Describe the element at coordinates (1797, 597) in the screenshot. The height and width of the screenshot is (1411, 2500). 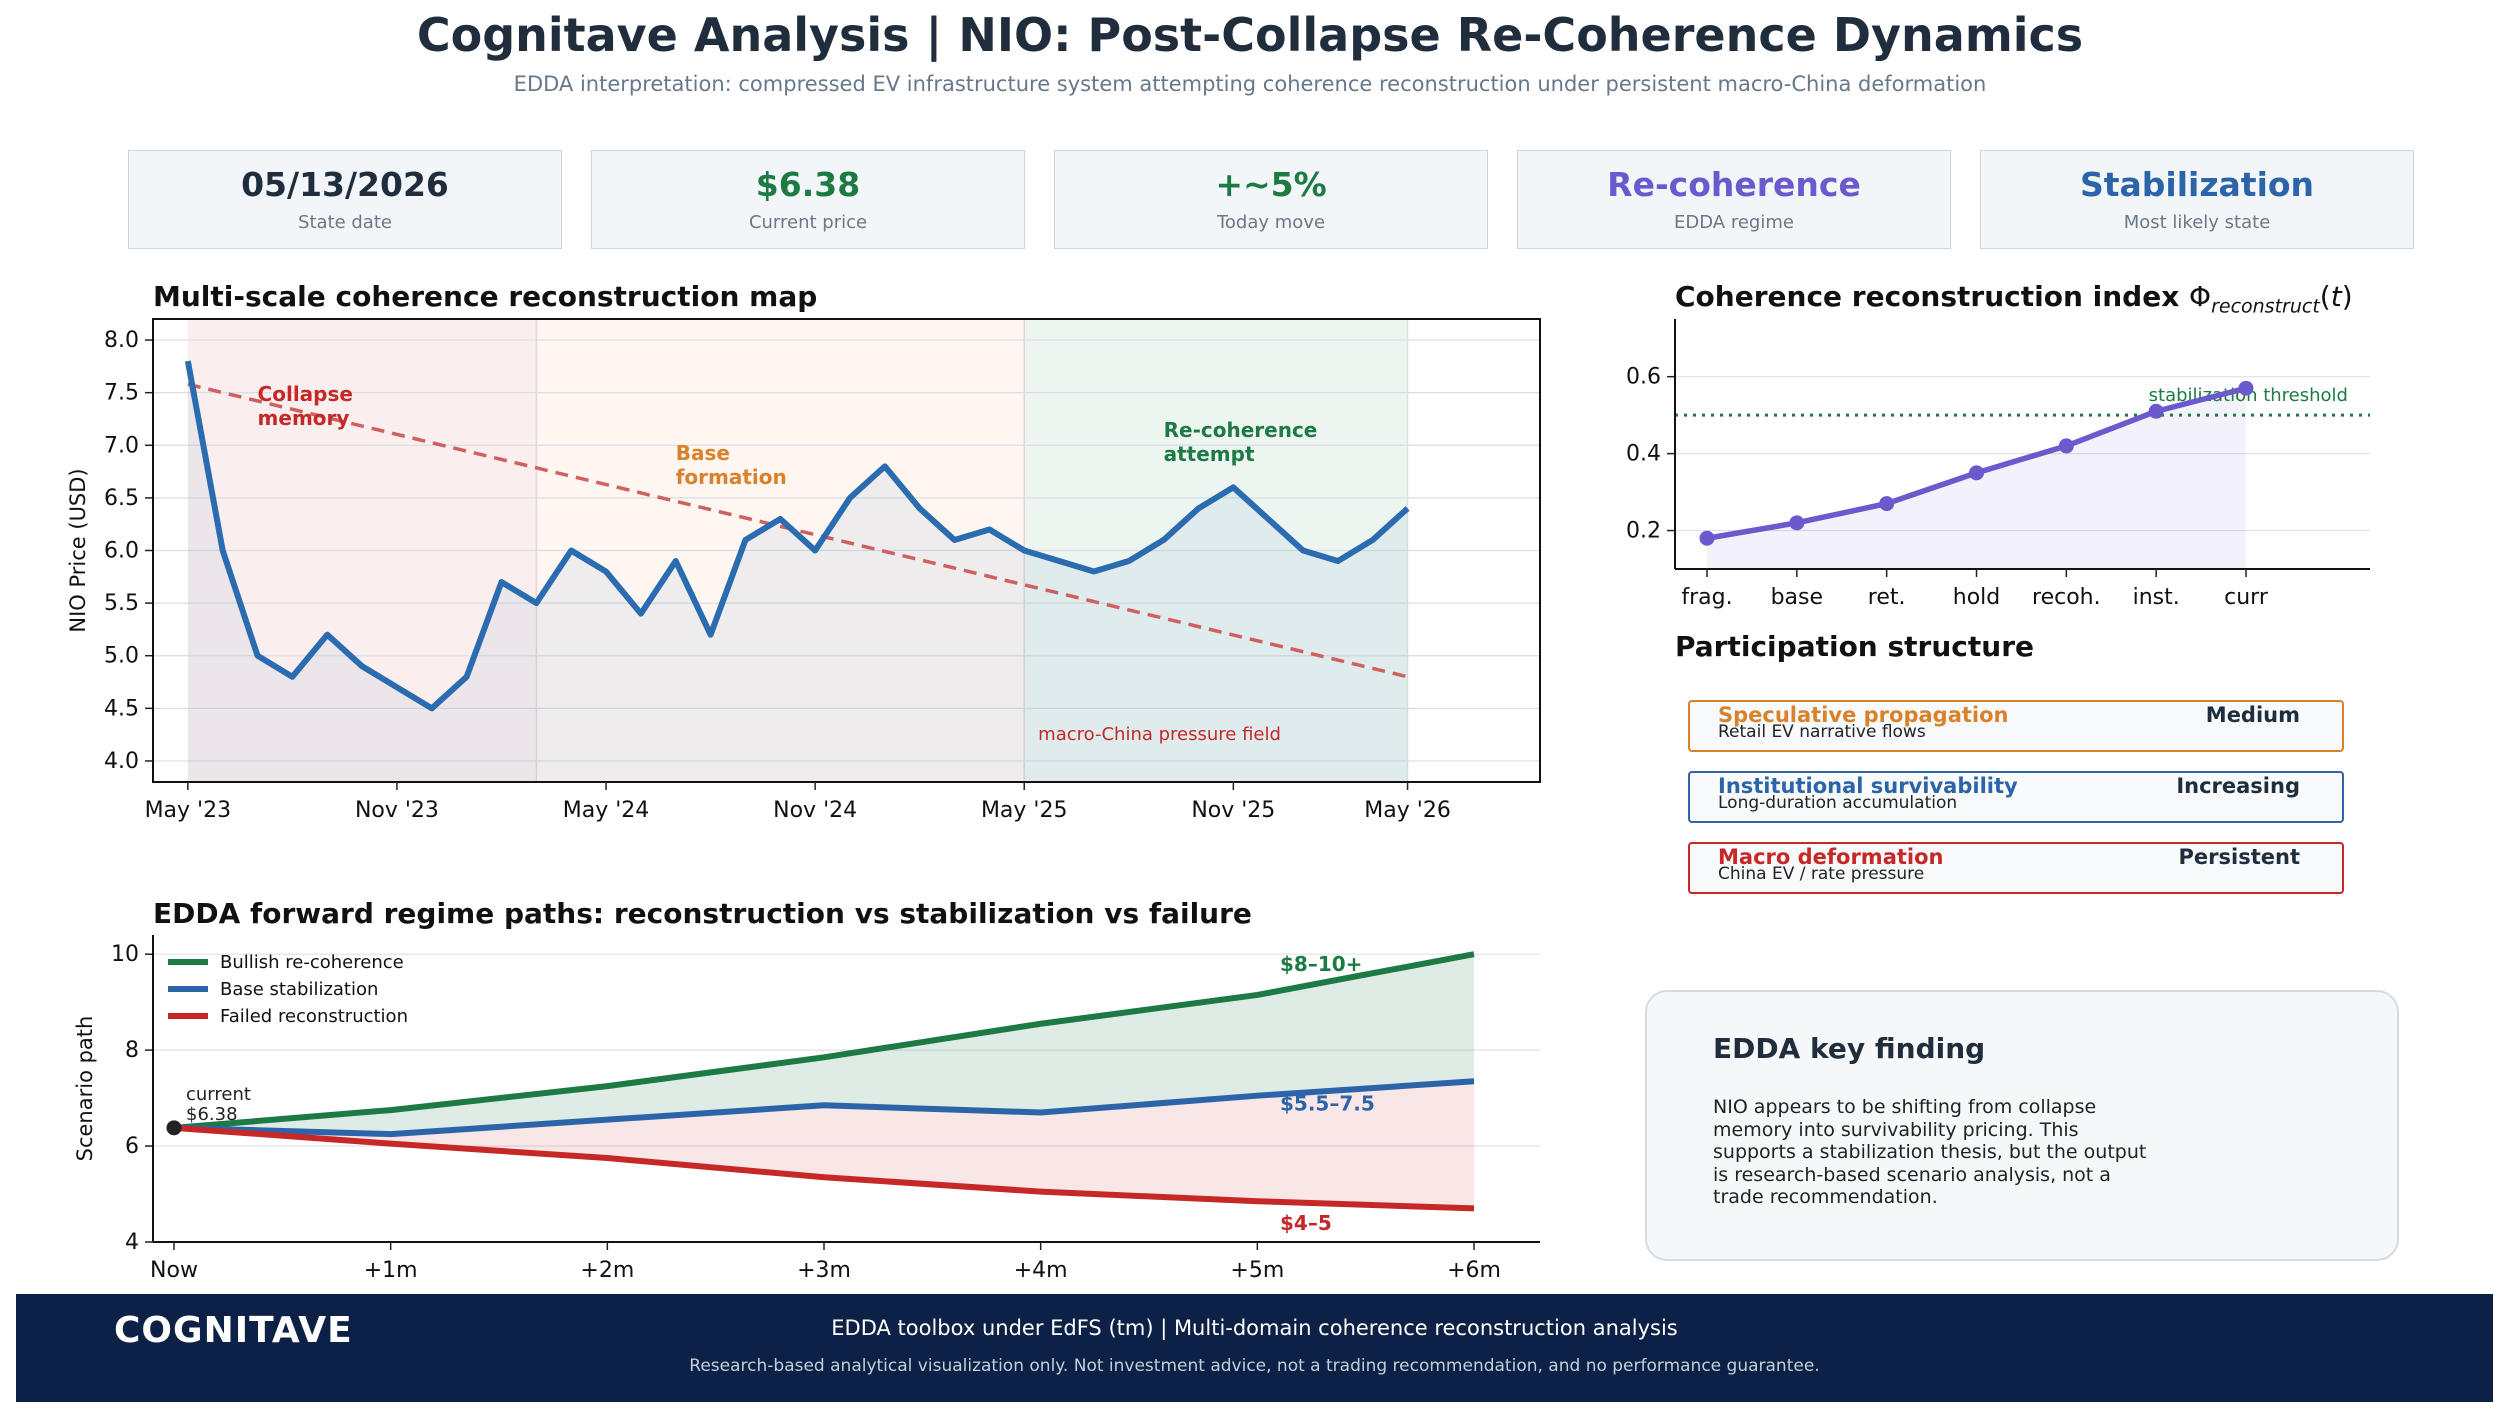
I see `x-tick-label: base` at that location.